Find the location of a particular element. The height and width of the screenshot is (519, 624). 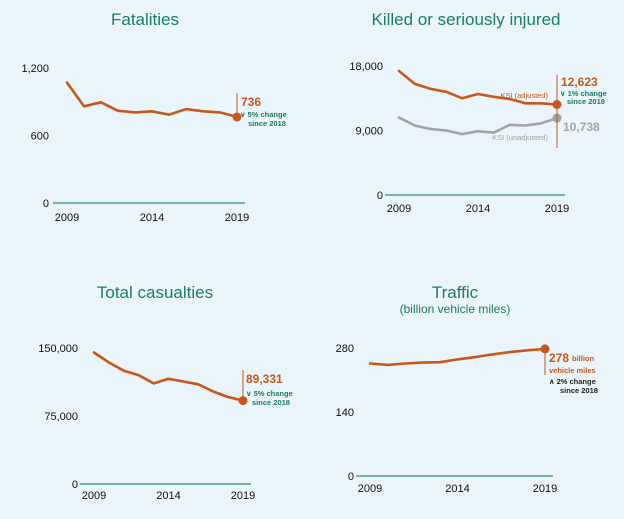

y-tick-label: 150,000 is located at coordinates (58, 349).